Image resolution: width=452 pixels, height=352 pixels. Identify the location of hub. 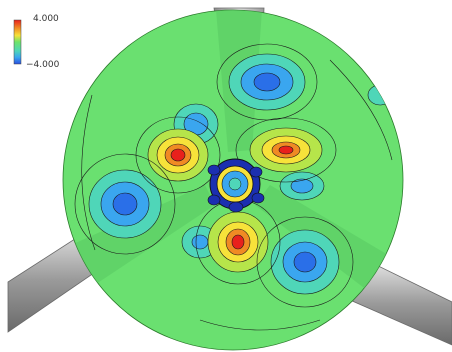
(236, 185).